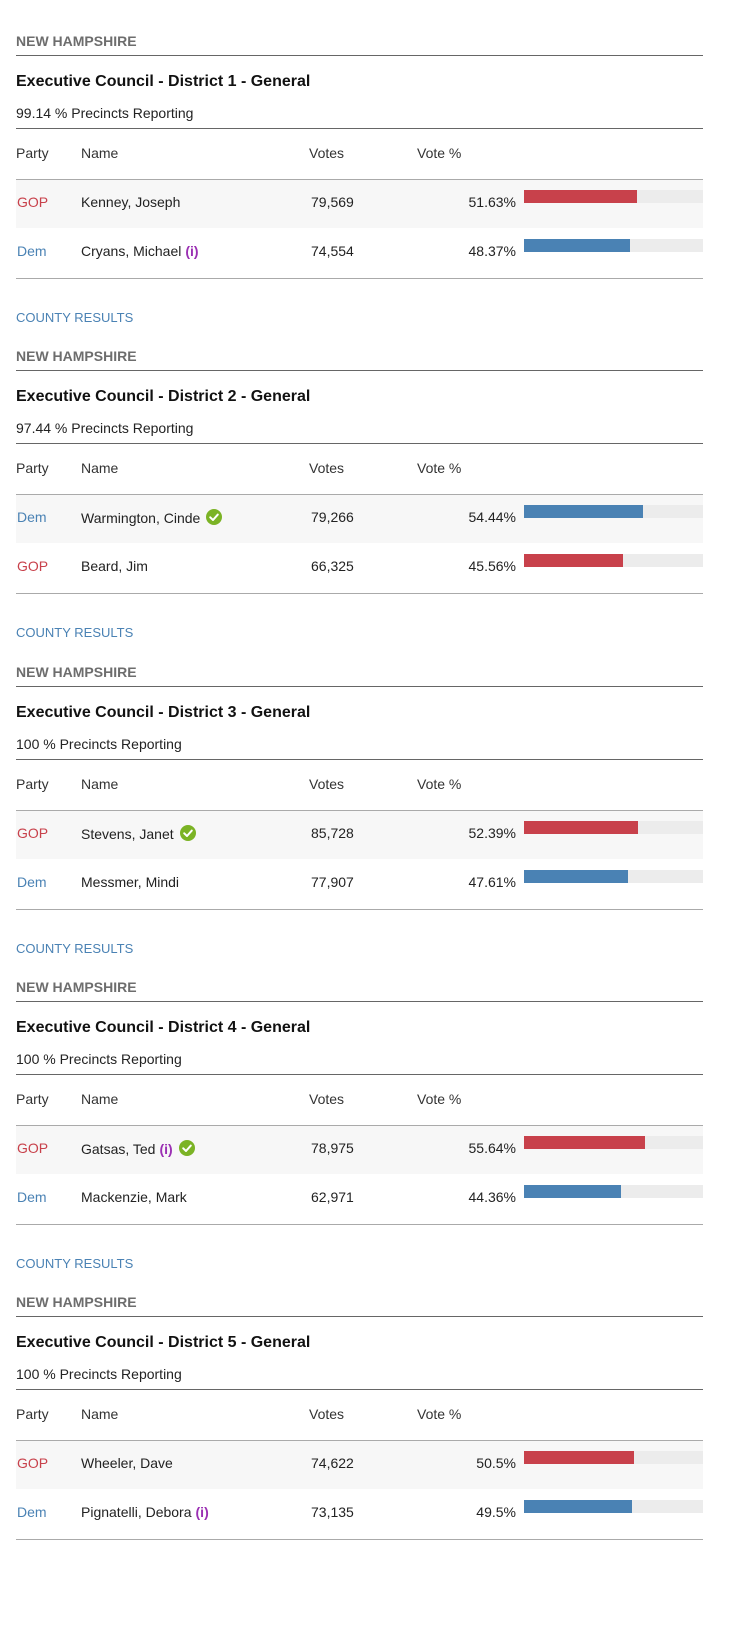  I want to click on vote-percent: 47.61%, so click(492, 881).